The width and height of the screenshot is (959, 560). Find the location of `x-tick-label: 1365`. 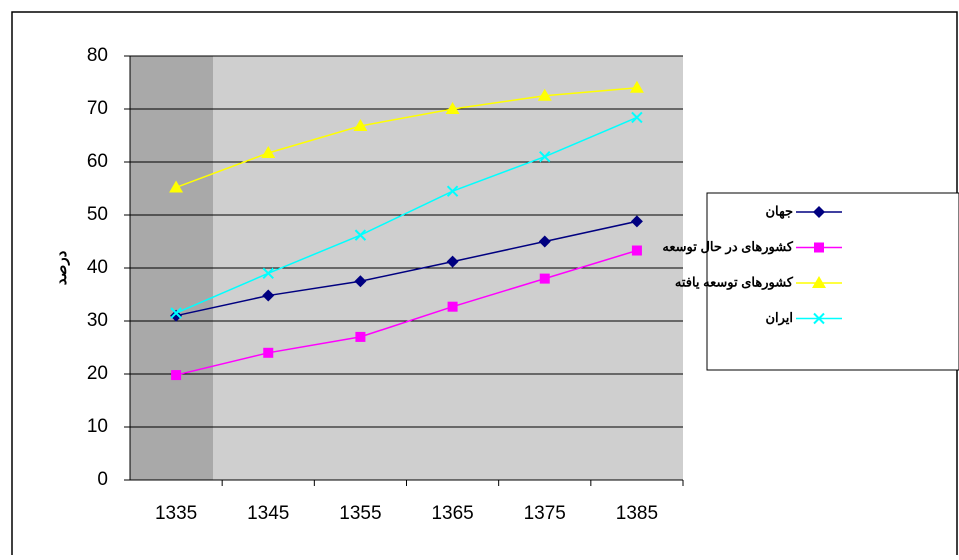

x-tick-label: 1365 is located at coordinates (452, 513).